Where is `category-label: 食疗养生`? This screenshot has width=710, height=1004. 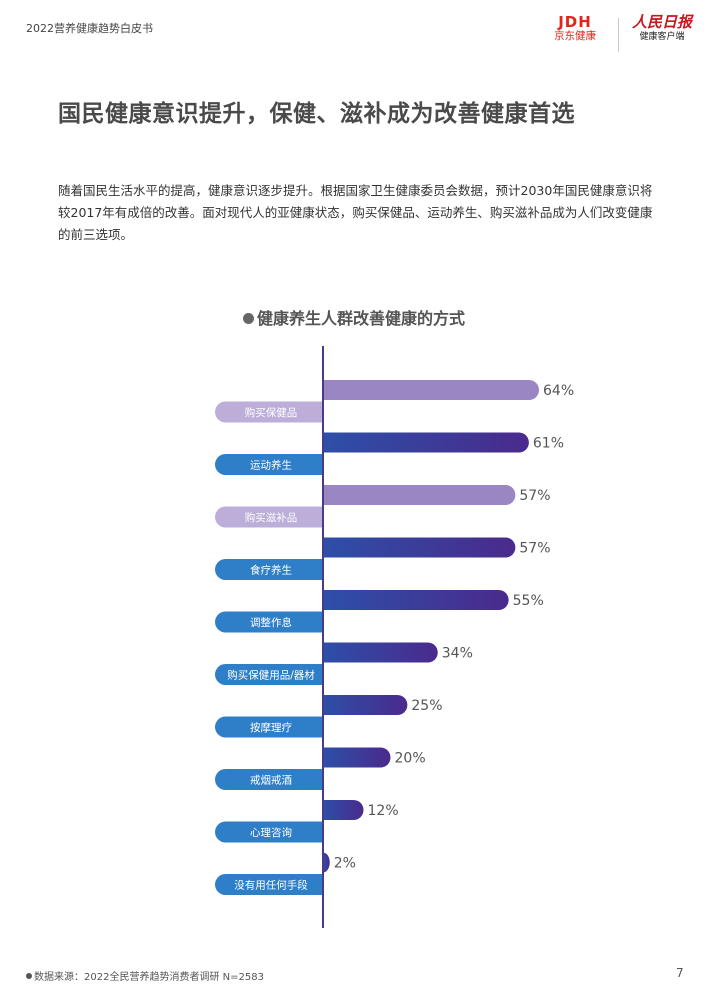
category-label: 食疗养生 is located at coordinates (271, 570).